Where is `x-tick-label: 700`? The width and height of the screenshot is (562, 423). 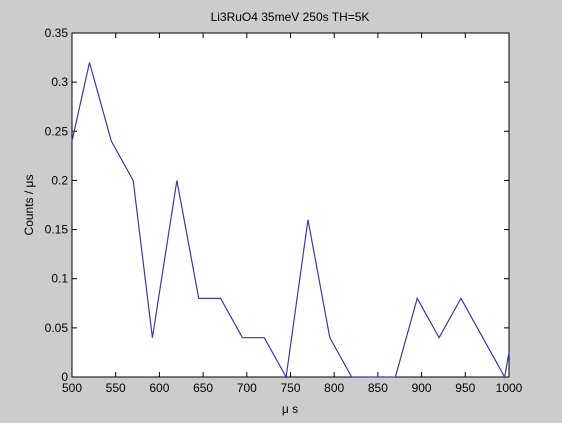
x-tick-label: 700 is located at coordinates (247, 388).